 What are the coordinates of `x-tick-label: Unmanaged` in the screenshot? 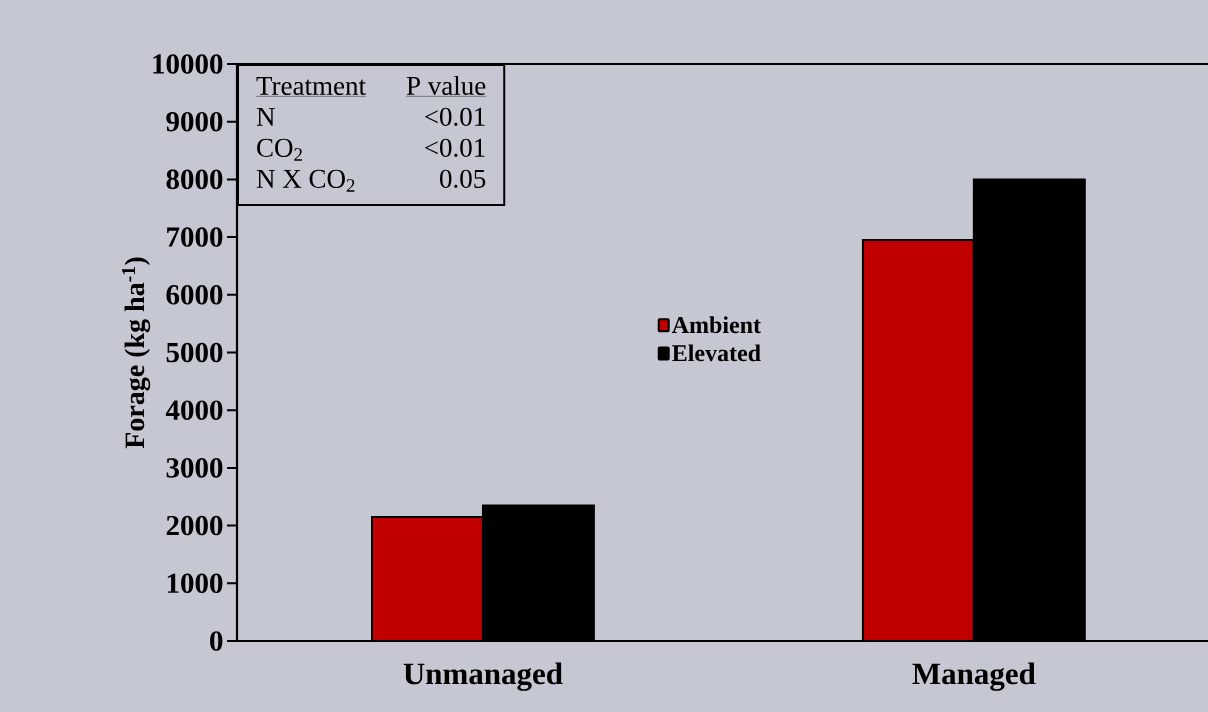 It's located at (483, 676).